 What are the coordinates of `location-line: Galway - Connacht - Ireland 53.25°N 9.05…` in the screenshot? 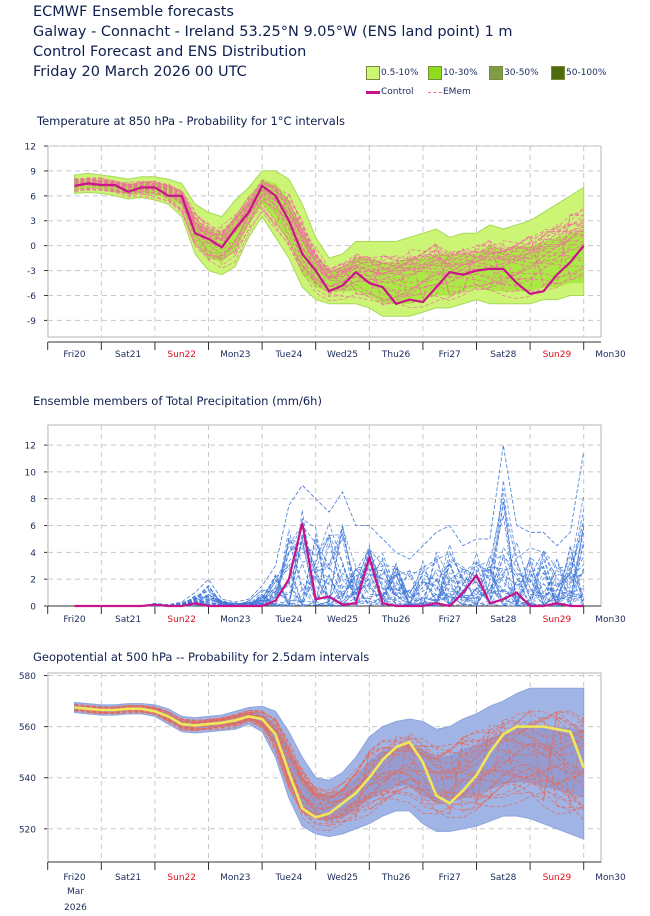 It's located at (273, 32).